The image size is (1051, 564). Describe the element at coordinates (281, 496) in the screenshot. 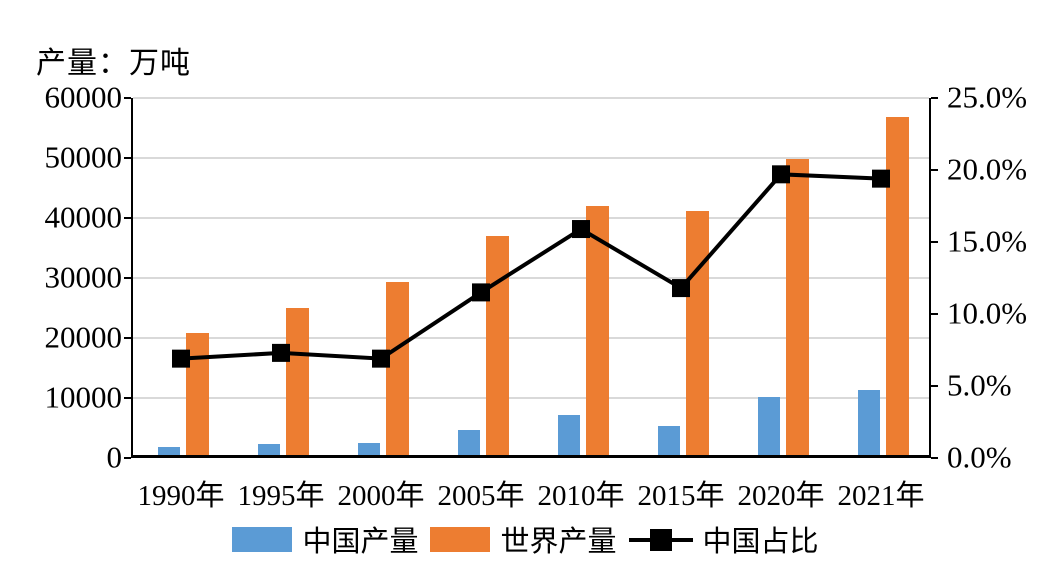

I see `x-axis-label-1995年: 1995年` at that location.